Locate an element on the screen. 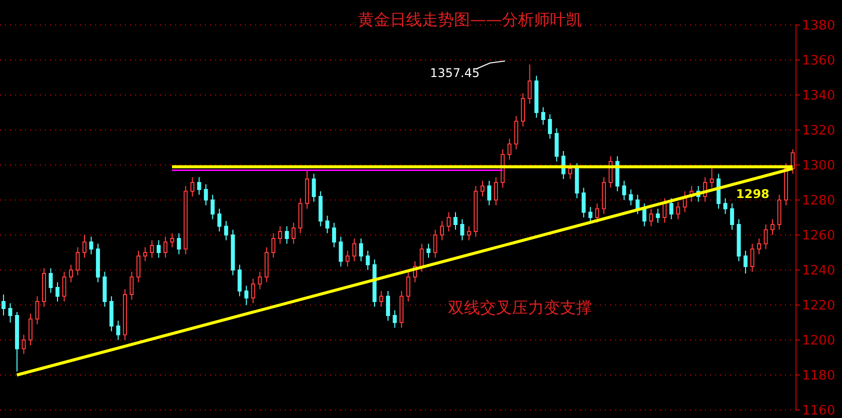  y-tick-label: 1200 is located at coordinates (819, 341).